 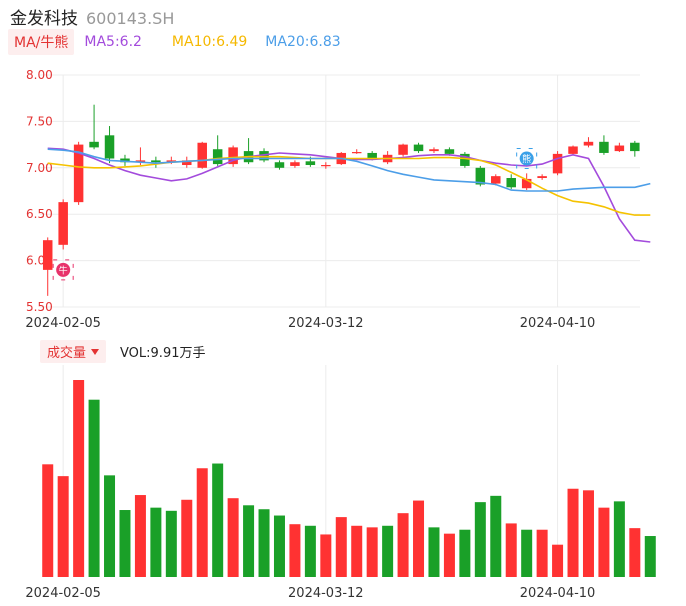 I want to click on ma5-label: MA5:6.2, so click(x=113, y=42).